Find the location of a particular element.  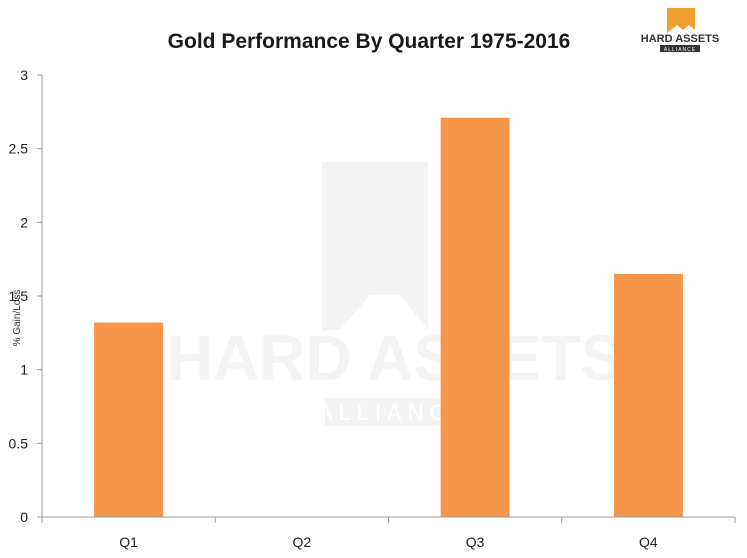

logo-band is located at coordinates (680, 48).